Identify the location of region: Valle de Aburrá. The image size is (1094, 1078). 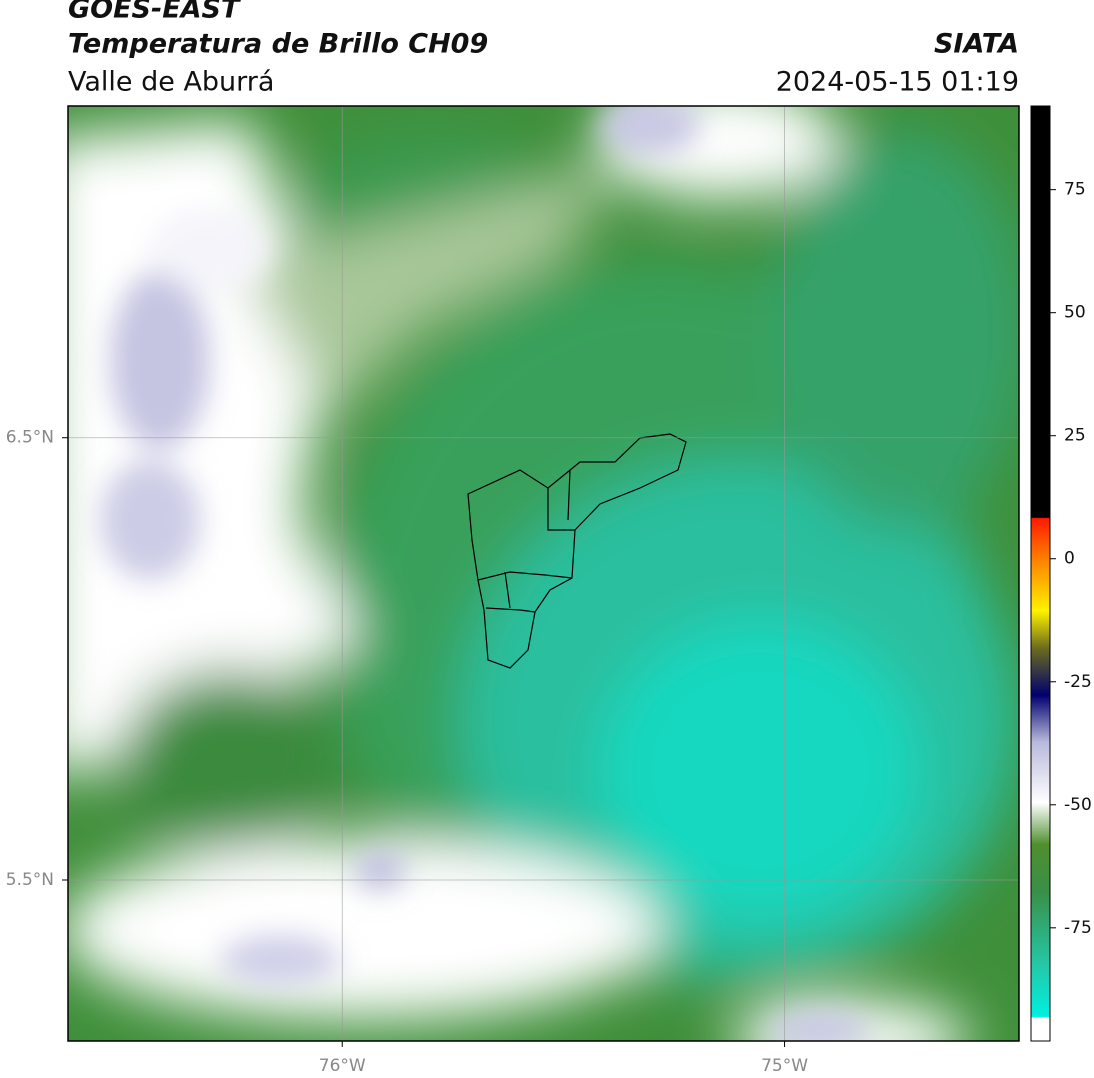
(171, 82).